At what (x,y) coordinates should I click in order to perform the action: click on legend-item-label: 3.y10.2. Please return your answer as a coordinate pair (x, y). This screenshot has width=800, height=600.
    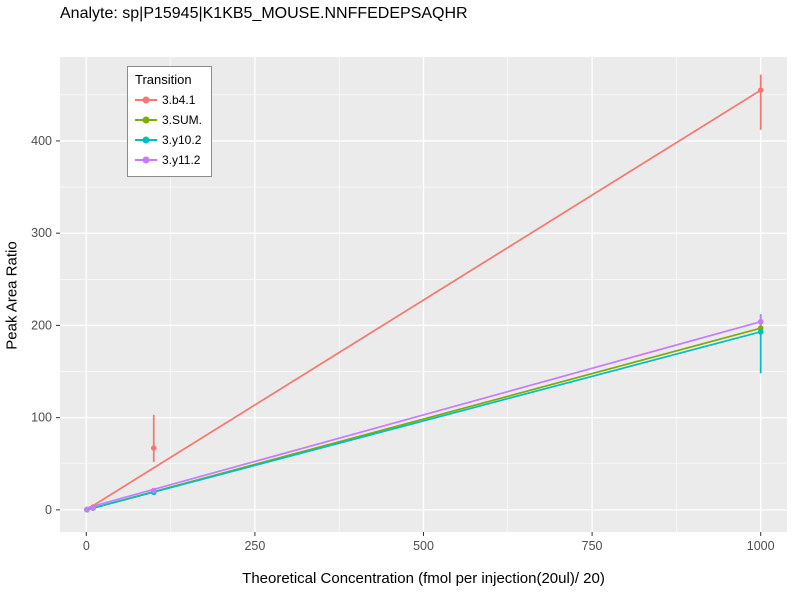
    Looking at the image, I should click on (182, 140).